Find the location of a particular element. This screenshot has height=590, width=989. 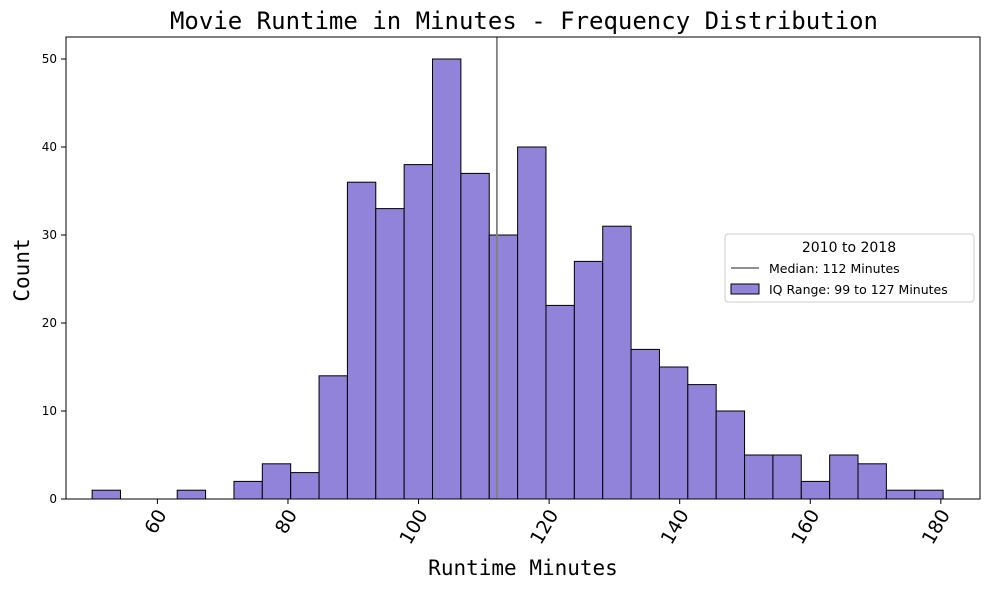

x-tick-label: 160 is located at coordinates (805, 527).